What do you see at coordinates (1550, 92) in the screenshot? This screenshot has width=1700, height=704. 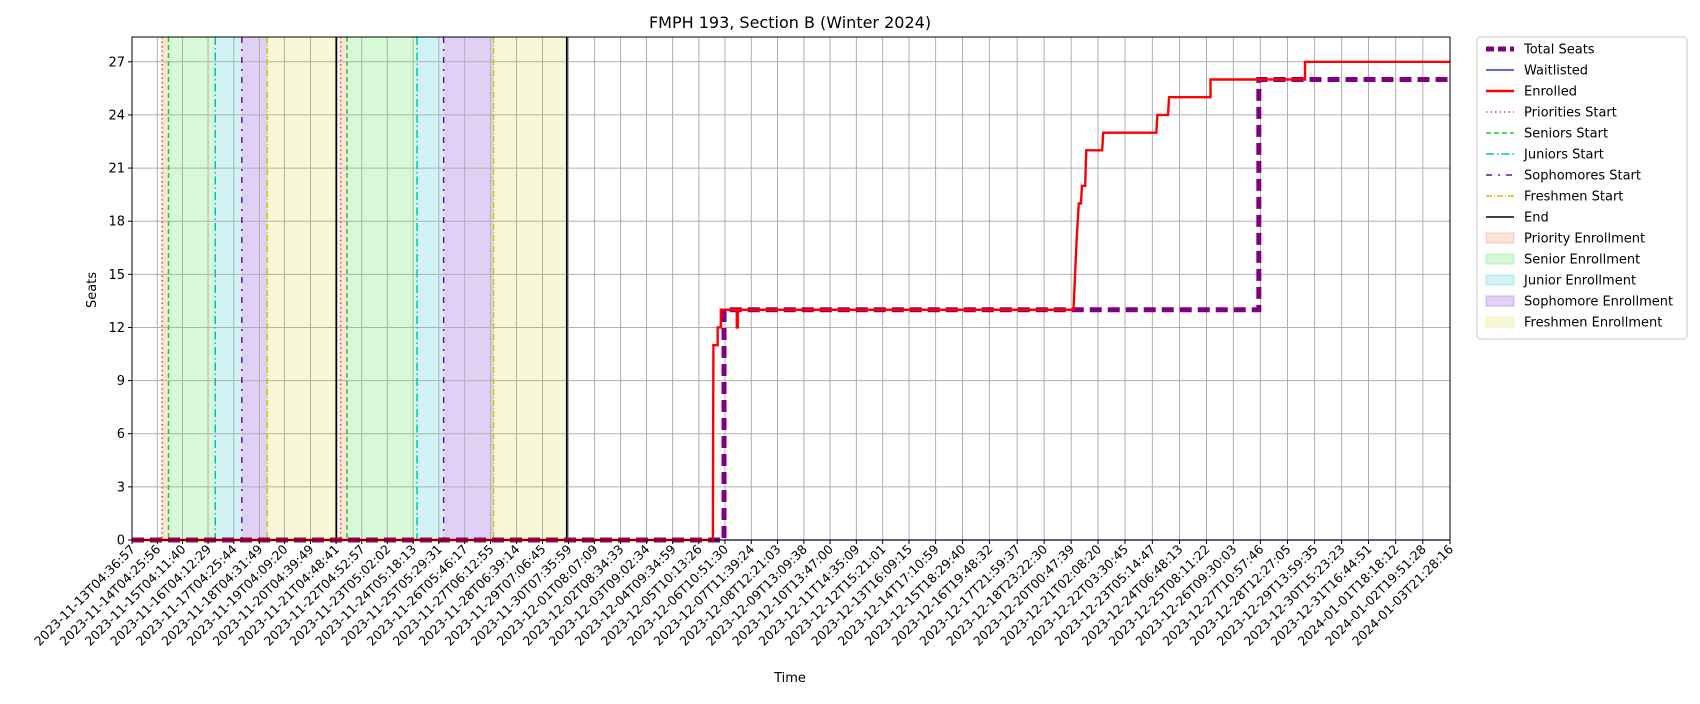 I see `legend-label: Enrolled` at bounding box center [1550, 92].